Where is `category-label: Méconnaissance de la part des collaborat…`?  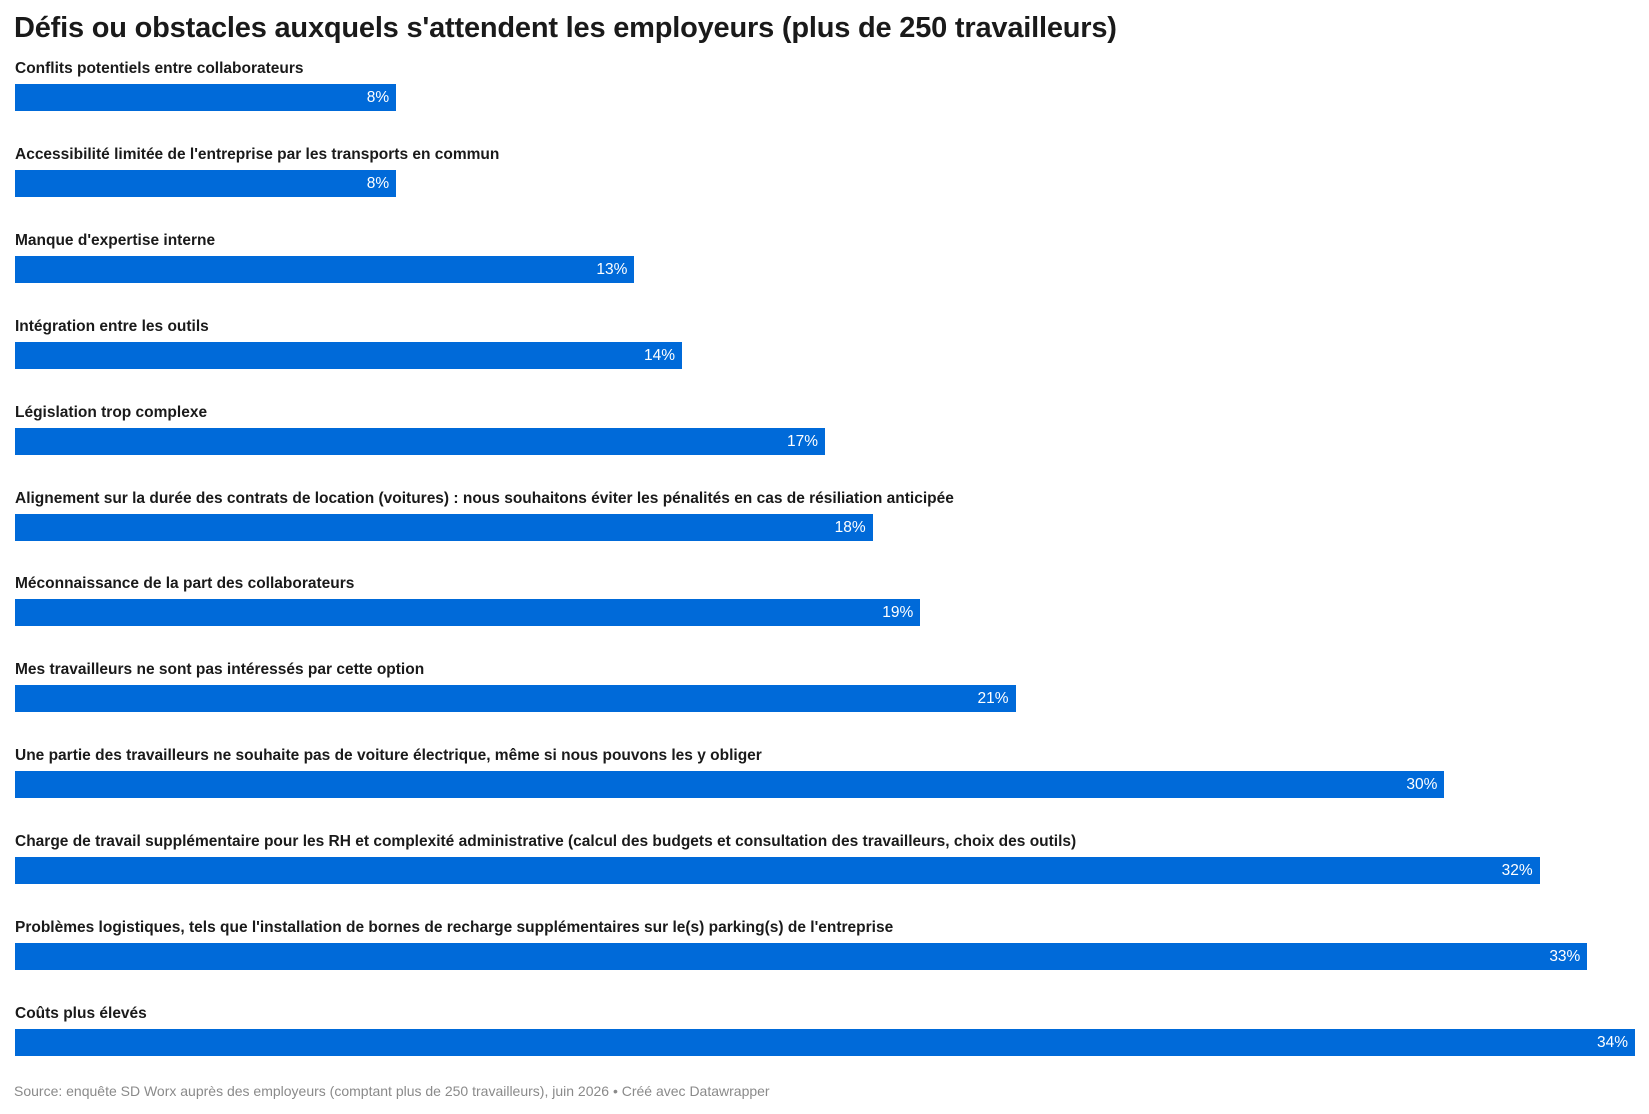 category-label: Méconnaissance de la part des collaborat… is located at coordinates (185, 584).